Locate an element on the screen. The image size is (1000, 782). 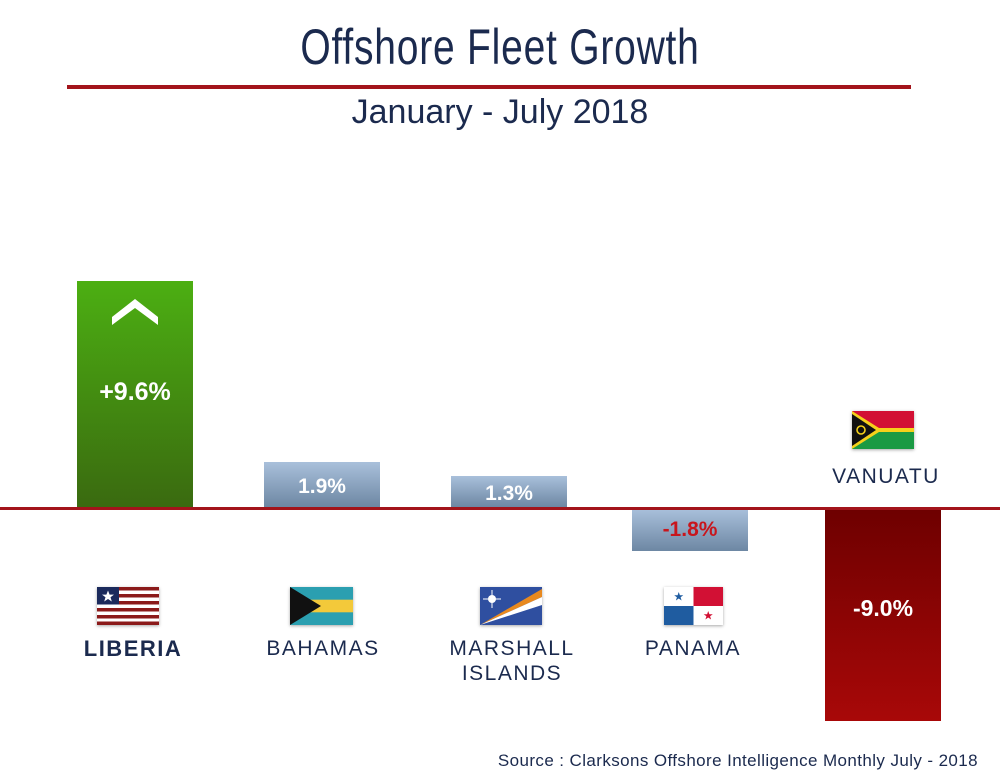
country-label-vanuatu: VANUATU is located at coordinates (886, 476).